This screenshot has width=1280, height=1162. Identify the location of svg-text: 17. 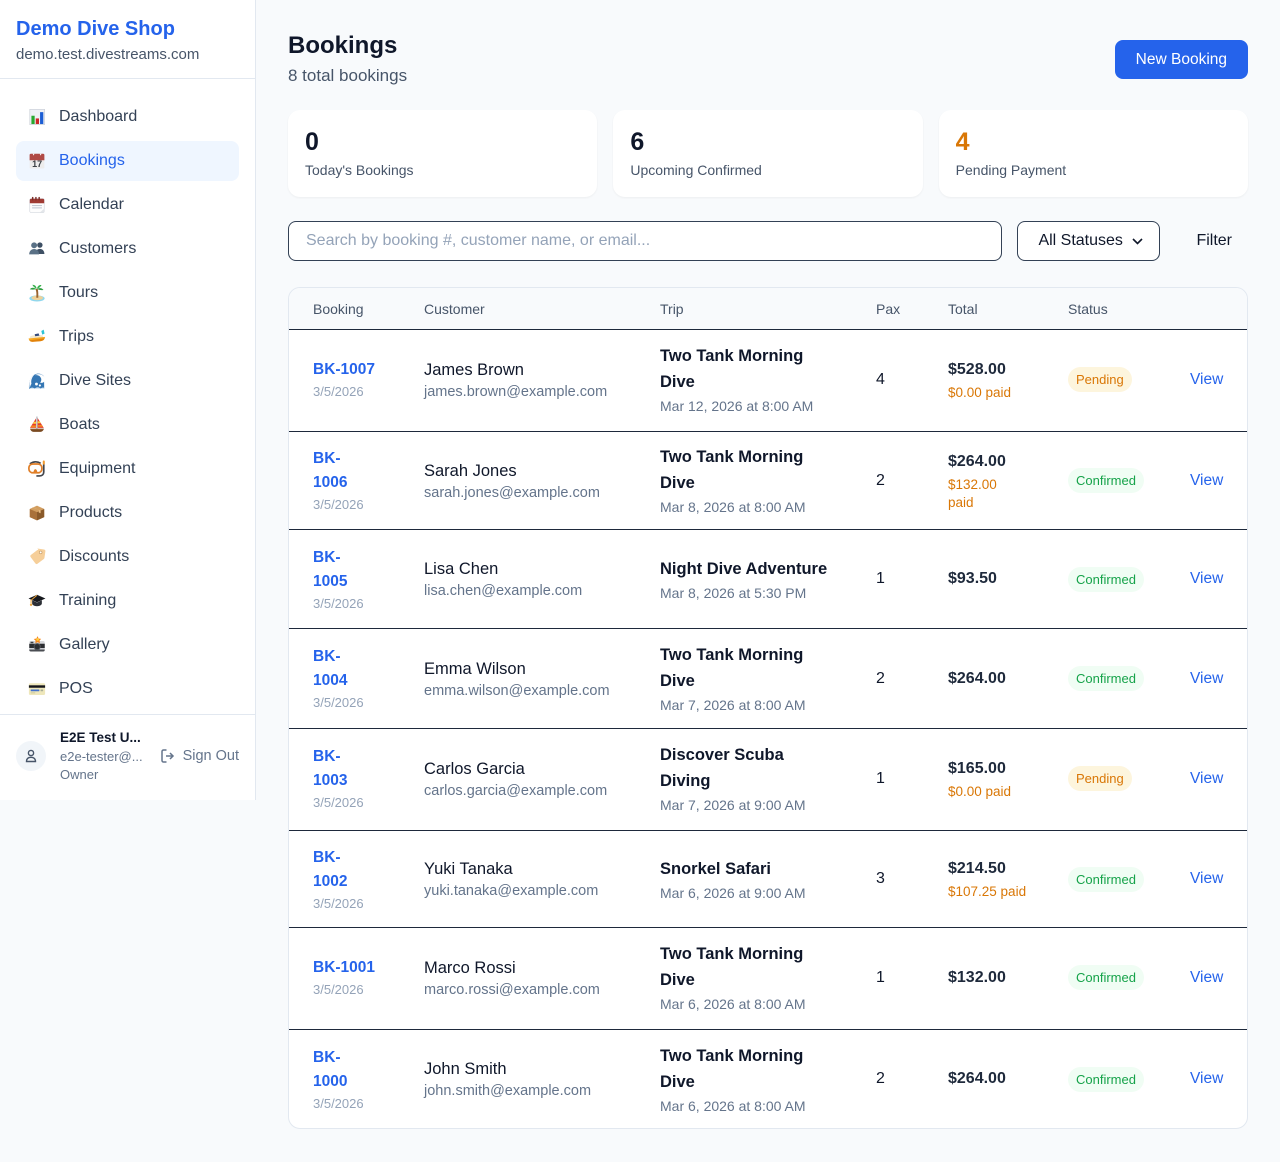
(37, 164).